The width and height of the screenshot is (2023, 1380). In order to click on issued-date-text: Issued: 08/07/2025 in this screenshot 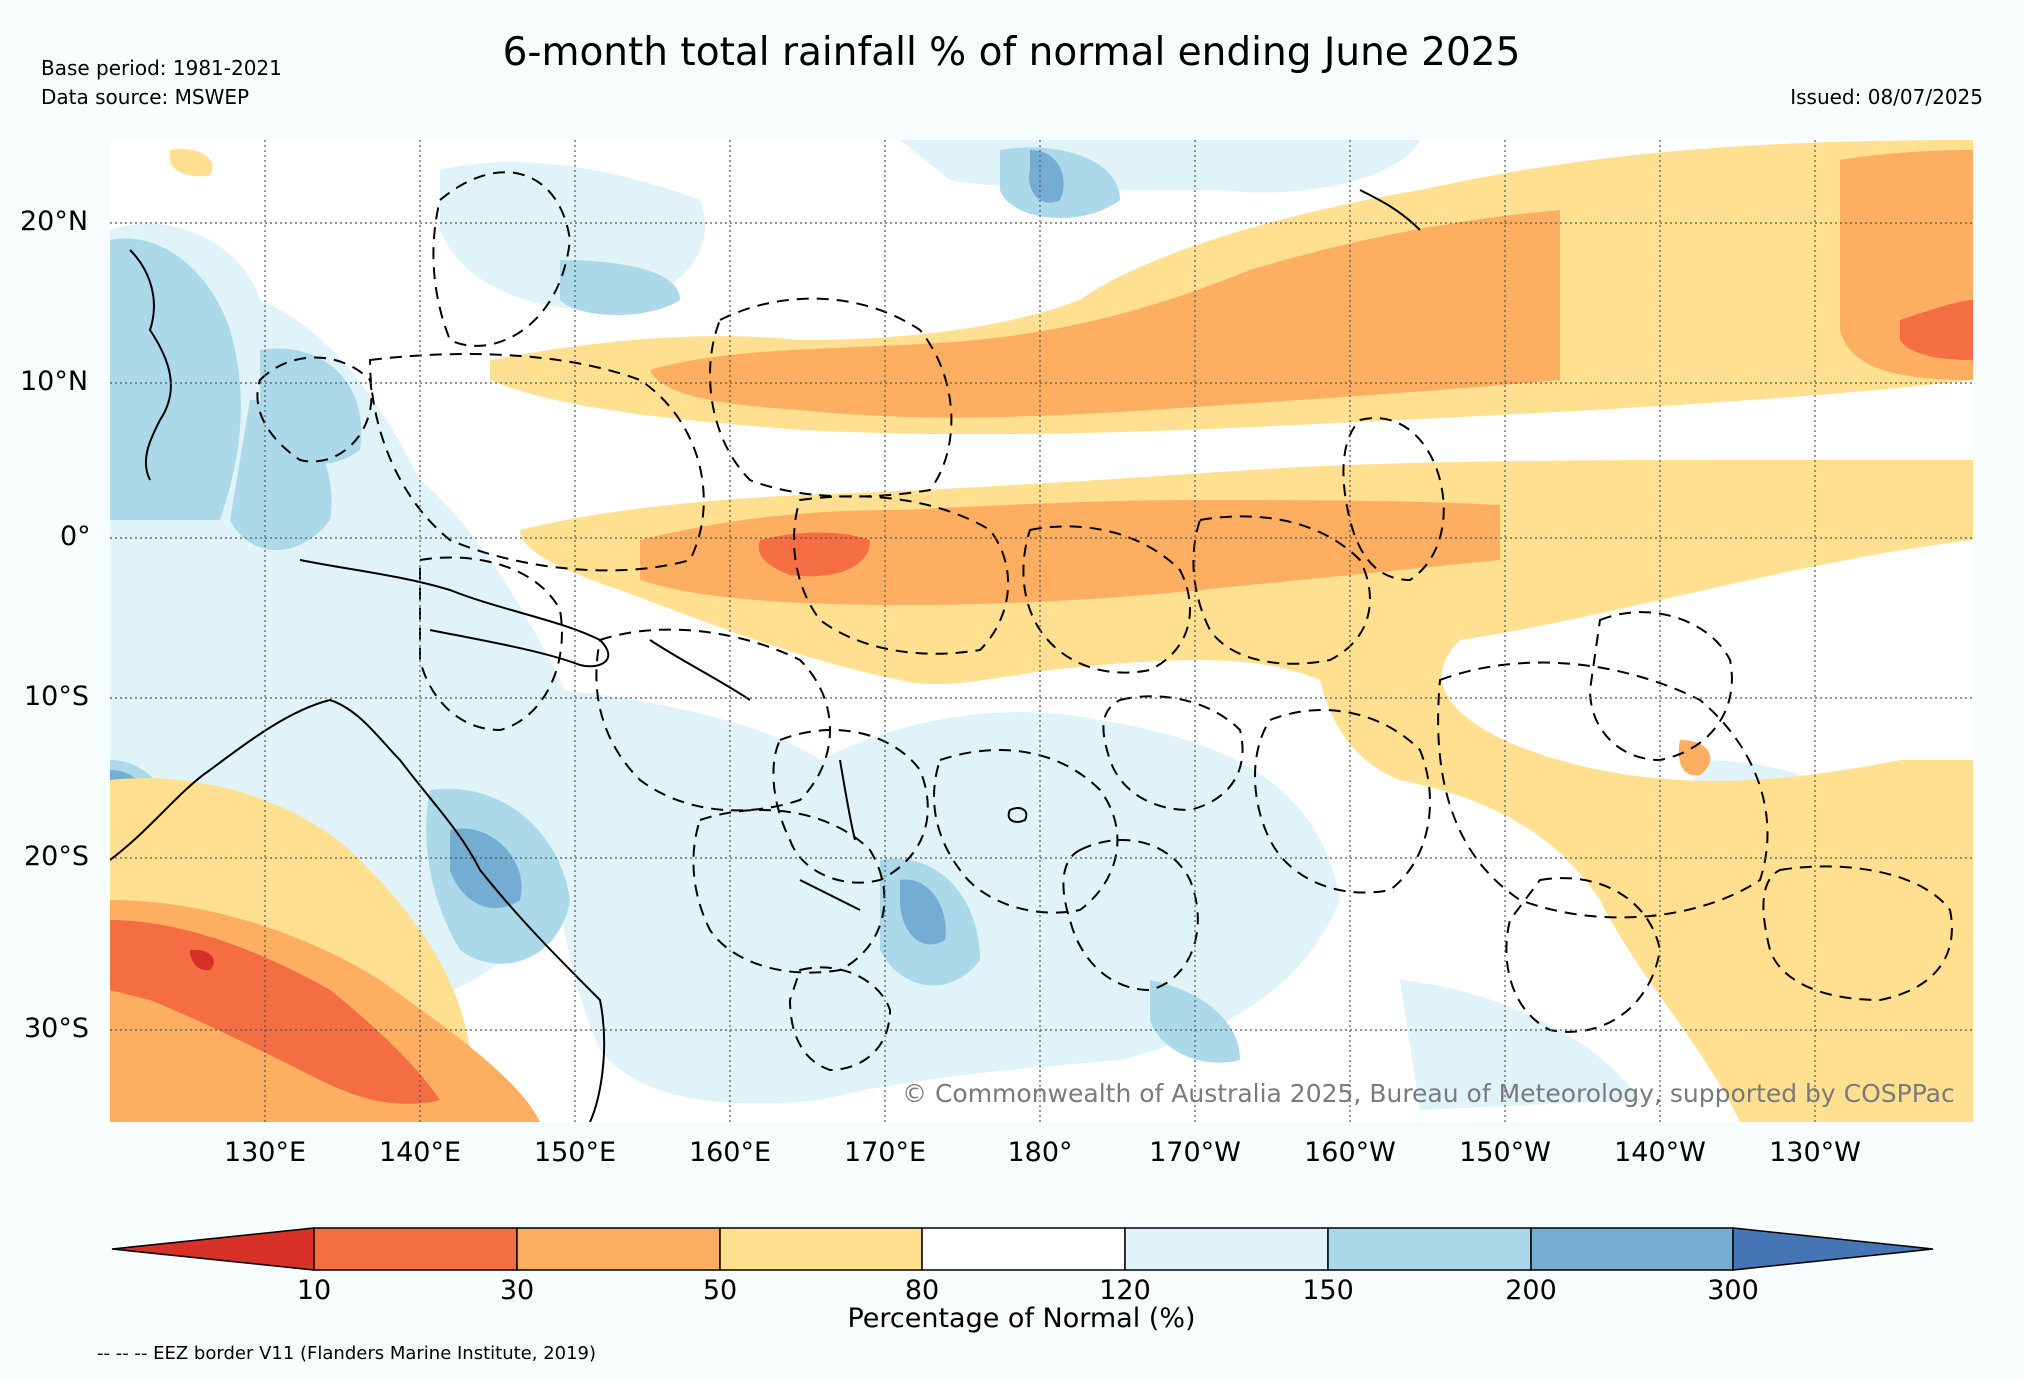, I will do `click(1886, 97)`.